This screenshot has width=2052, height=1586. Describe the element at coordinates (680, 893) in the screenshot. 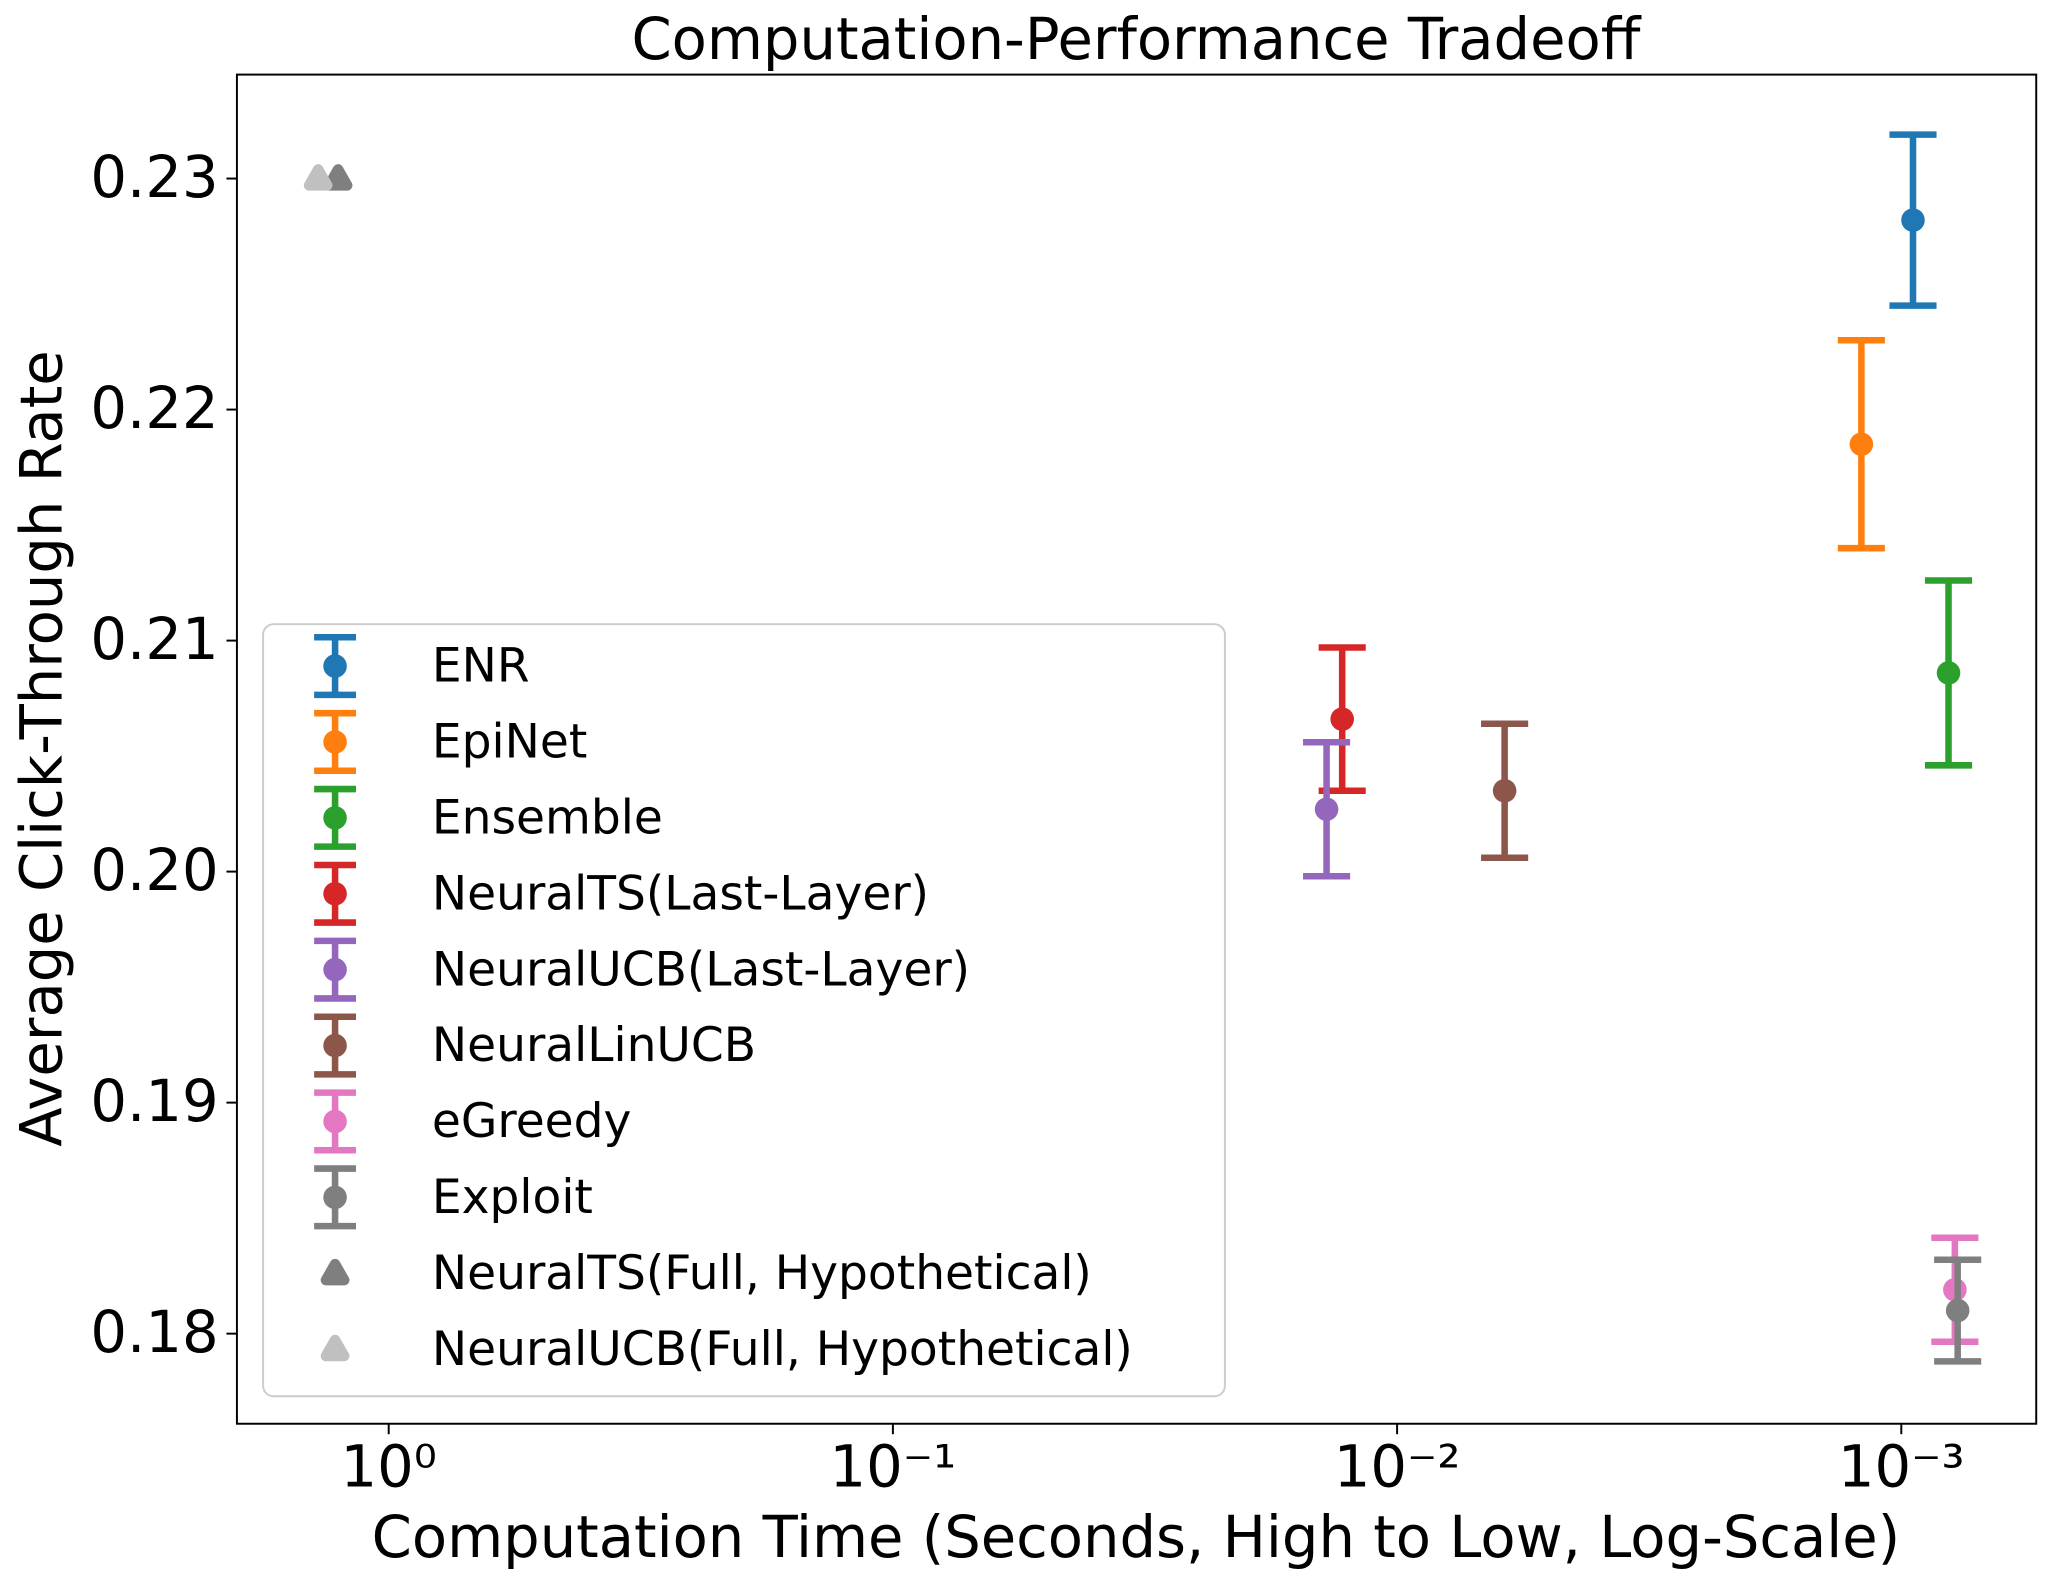

I see `legend-label: NeuralTS(Last-Layer)` at that location.